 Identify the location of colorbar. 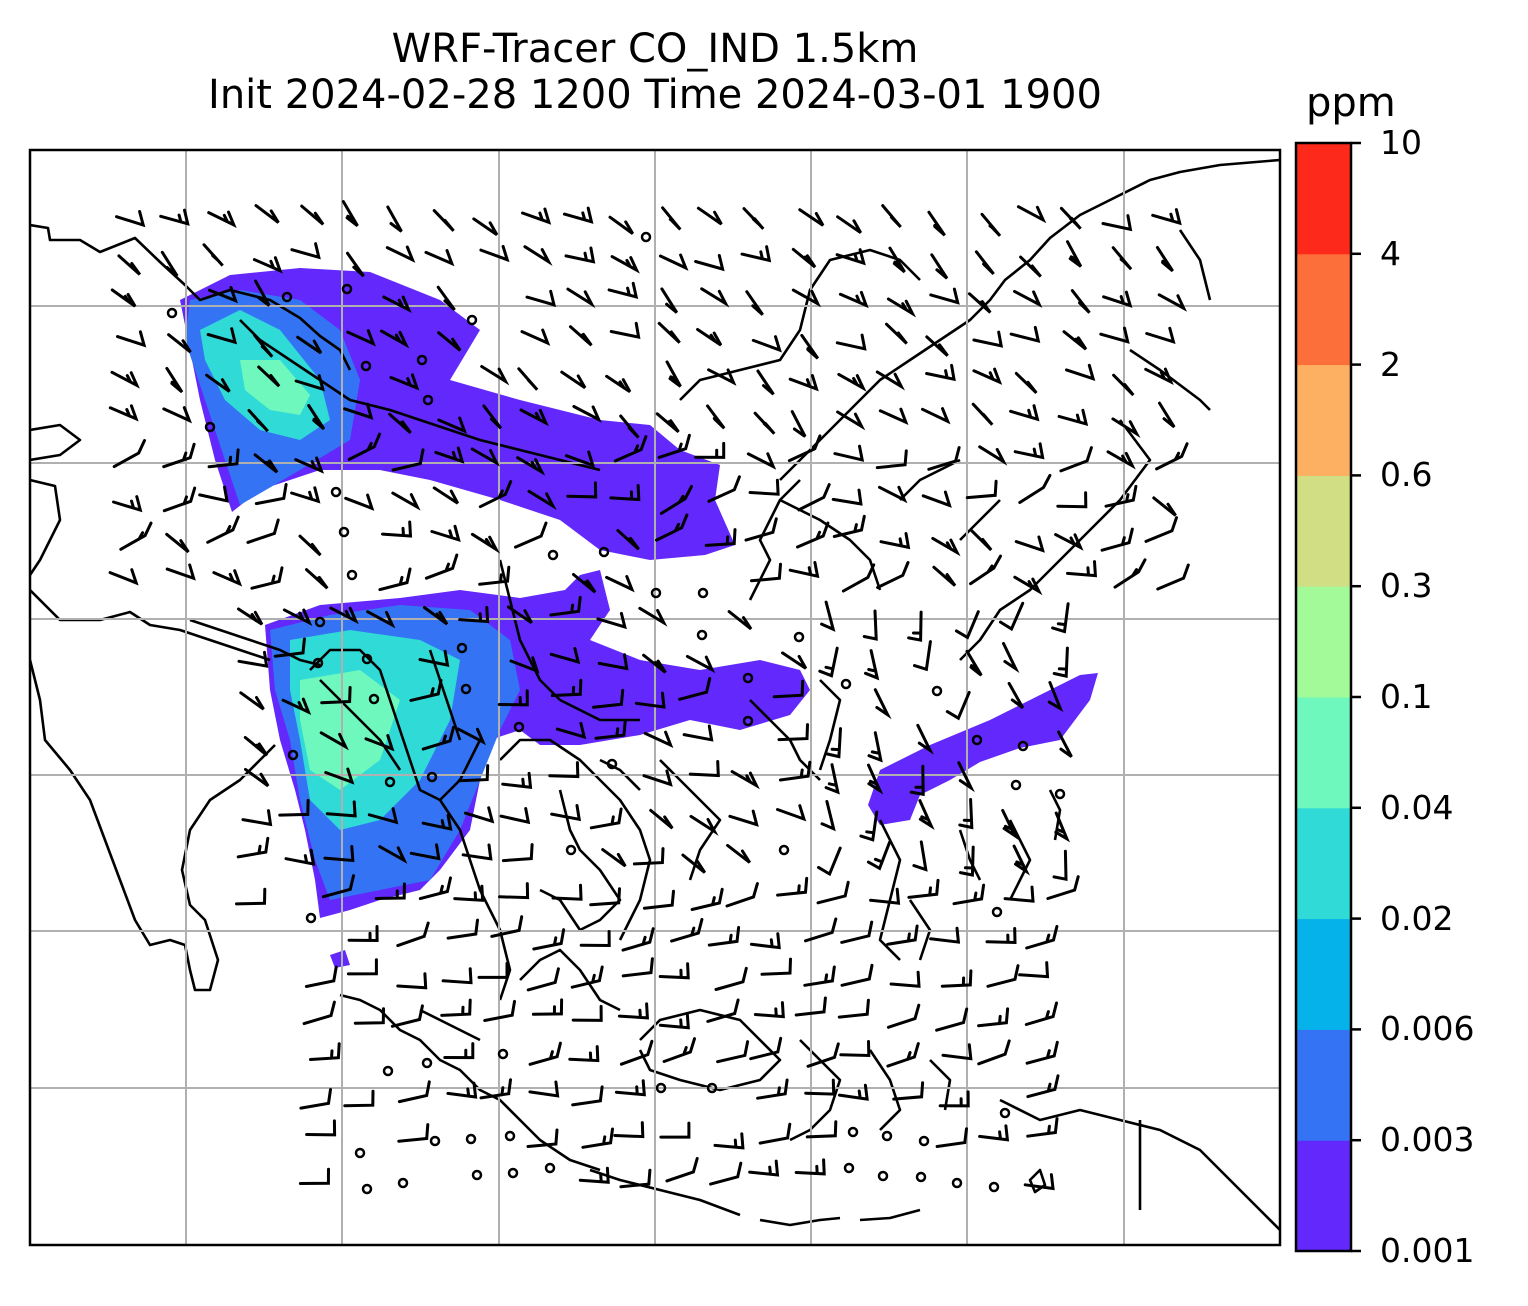
(1328, 697).